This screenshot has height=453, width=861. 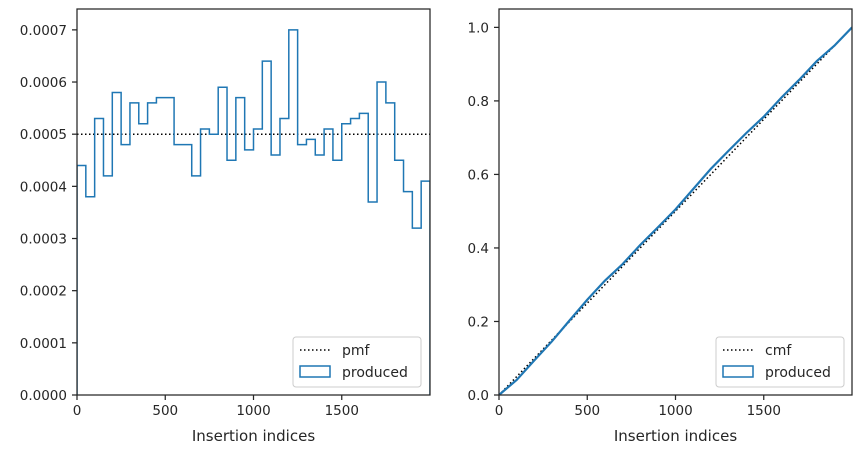 I want to click on left-y-tick-label: 0.0001, so click(x=43, y=344).